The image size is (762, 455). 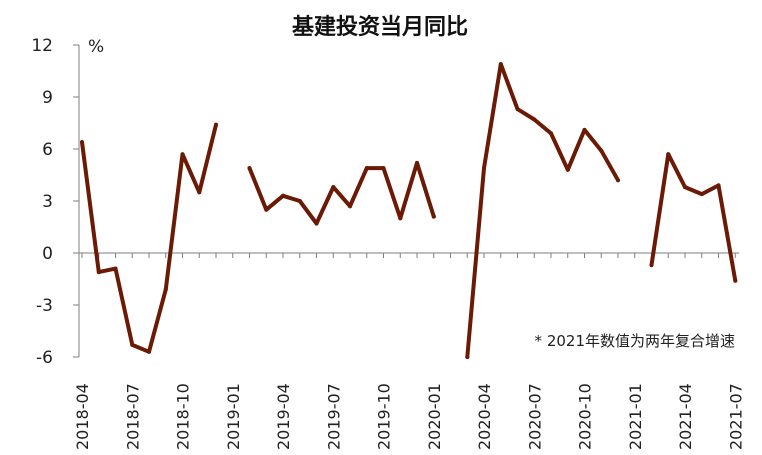 What do you see at coordinates (96, 47) in the screenshot?
I see `y-unit-label: %` at bounding box center [96, 47].